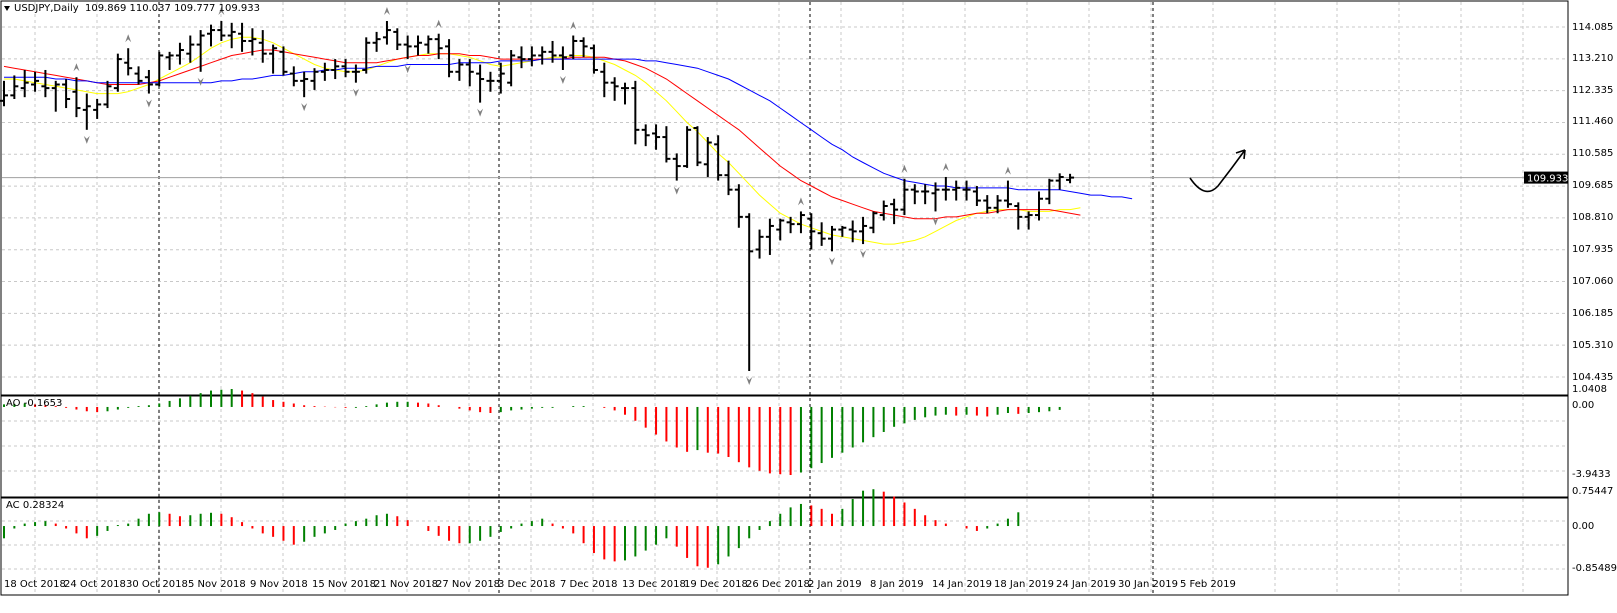 This screenshot has height=613, width=1617. What do you see at coordinates (7, 8) in the screenshot?
I see `collapse-triangle-icon` at bounding box center [7, 8].